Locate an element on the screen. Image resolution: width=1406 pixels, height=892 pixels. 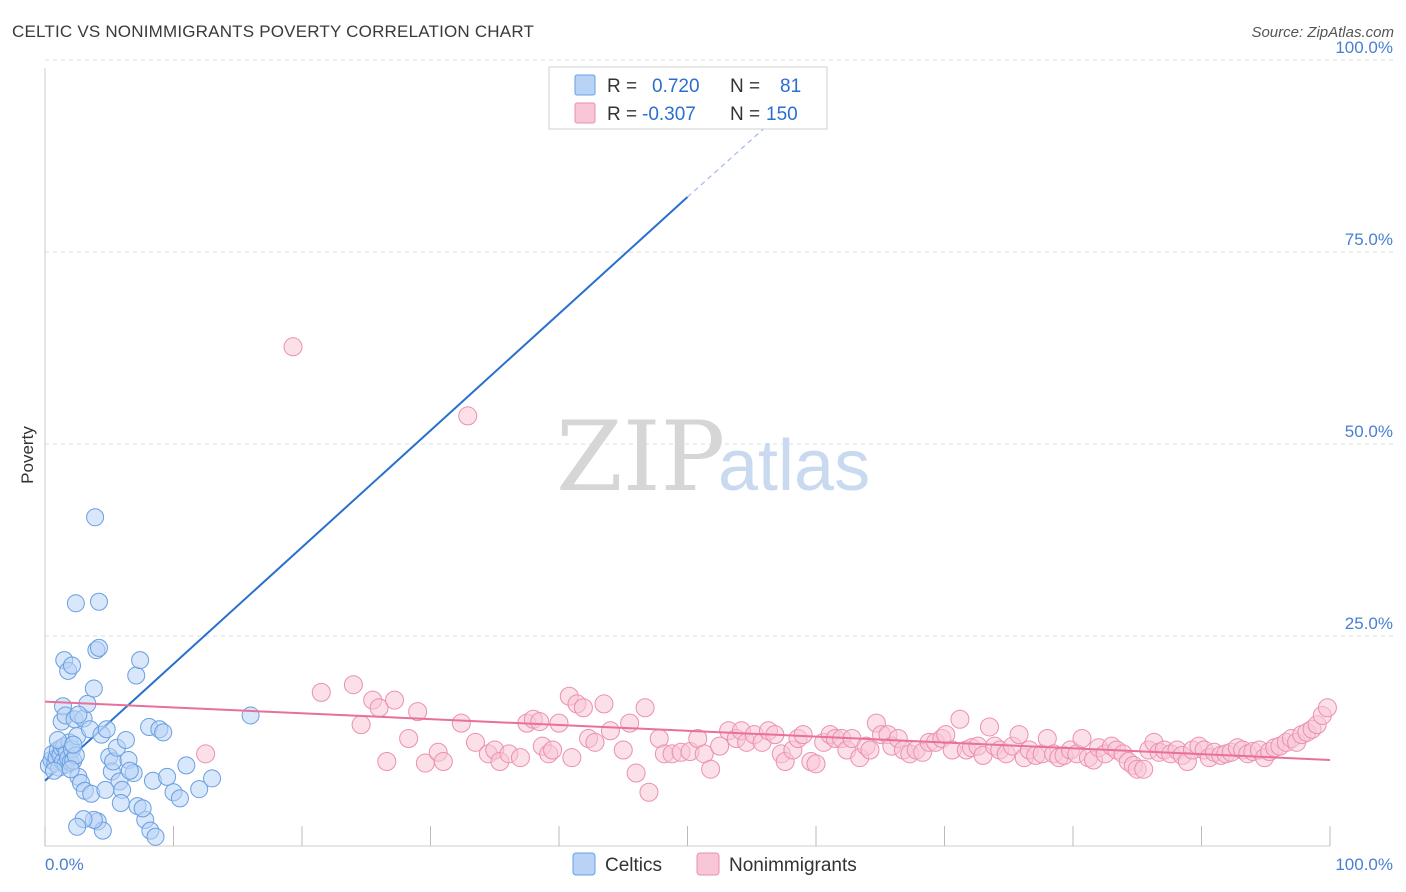
y-axis-title: Poverty is located at coordinates (27, 455).